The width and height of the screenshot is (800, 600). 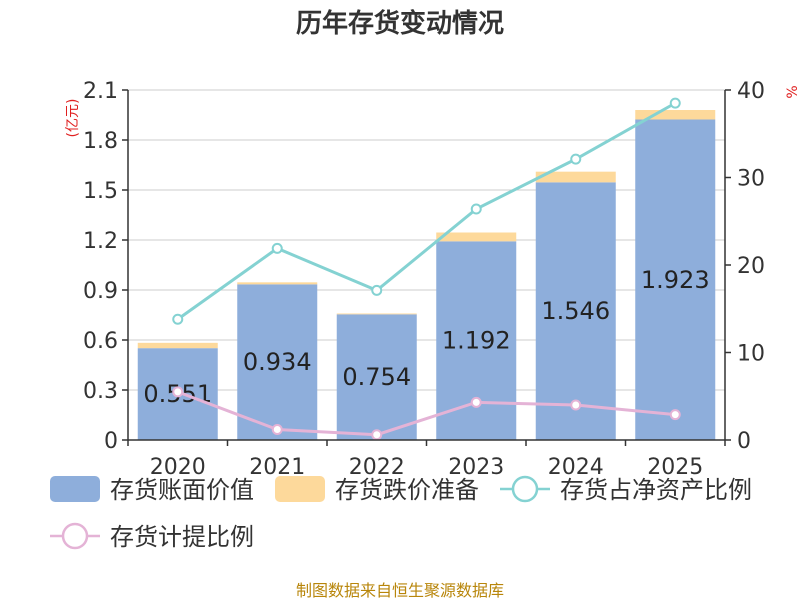 I want to click on y-right-tick-label: 0, so click(x=744, y=441).